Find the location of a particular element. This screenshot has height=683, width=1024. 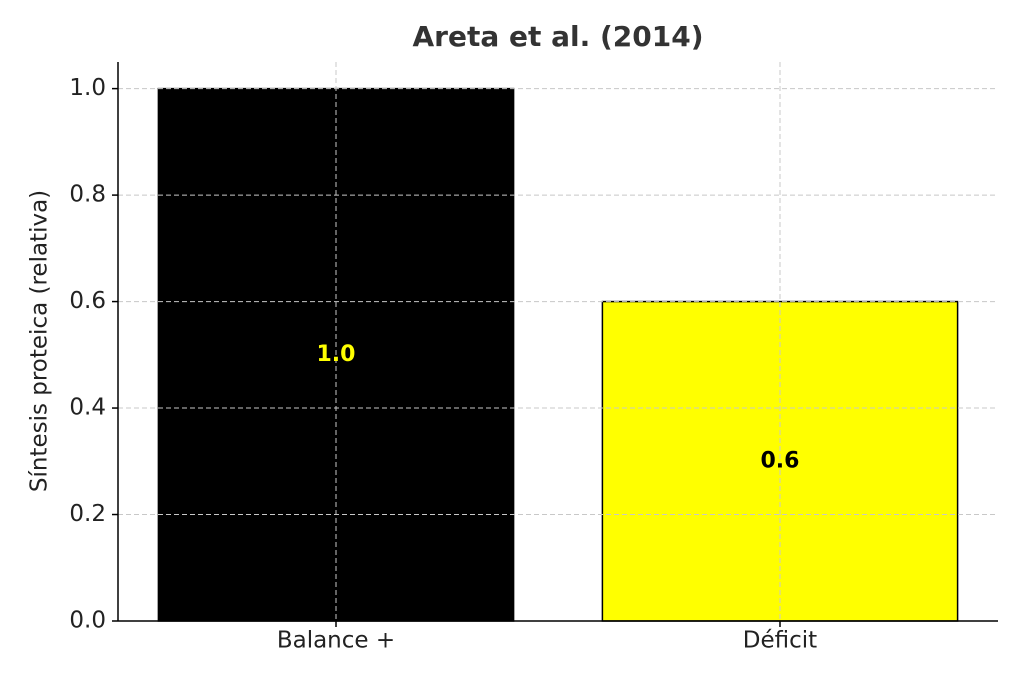

y-axis-label: Síntesis proteica (relativa) is located at coordinates (40, 341).